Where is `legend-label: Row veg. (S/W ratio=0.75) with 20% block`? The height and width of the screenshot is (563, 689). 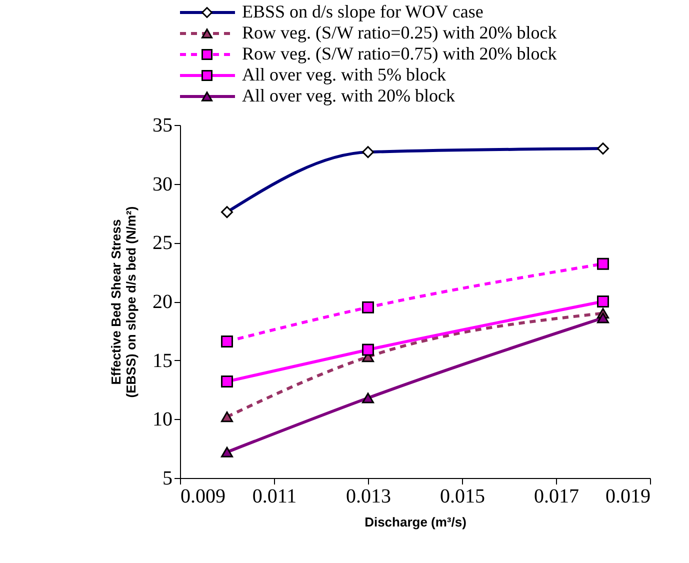
legend-label: Row veg. (S/W ratio=0.75) with 20% block is located at coordinates (399, 54).